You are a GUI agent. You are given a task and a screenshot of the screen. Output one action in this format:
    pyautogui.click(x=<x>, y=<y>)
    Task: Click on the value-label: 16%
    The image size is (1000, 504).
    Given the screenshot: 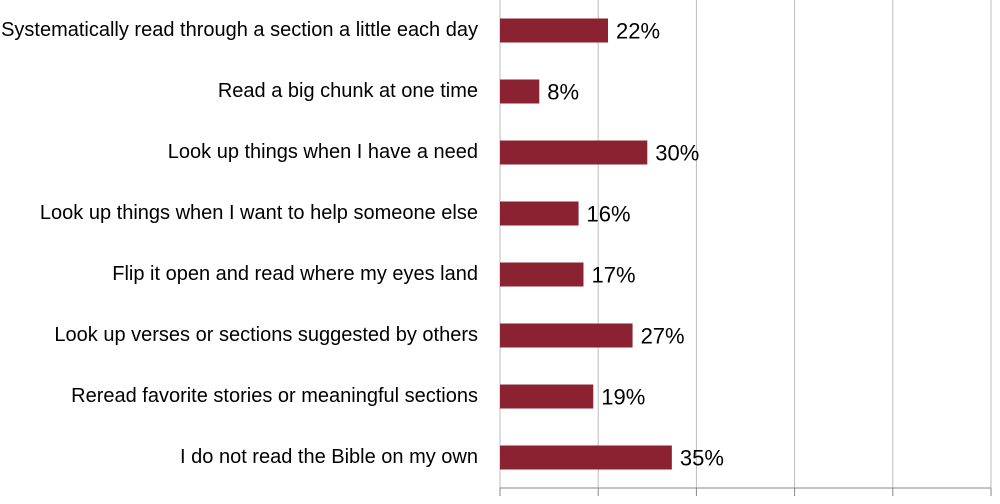 What is the action you would take?
    pyautogui.click(x=609, y=213)
    